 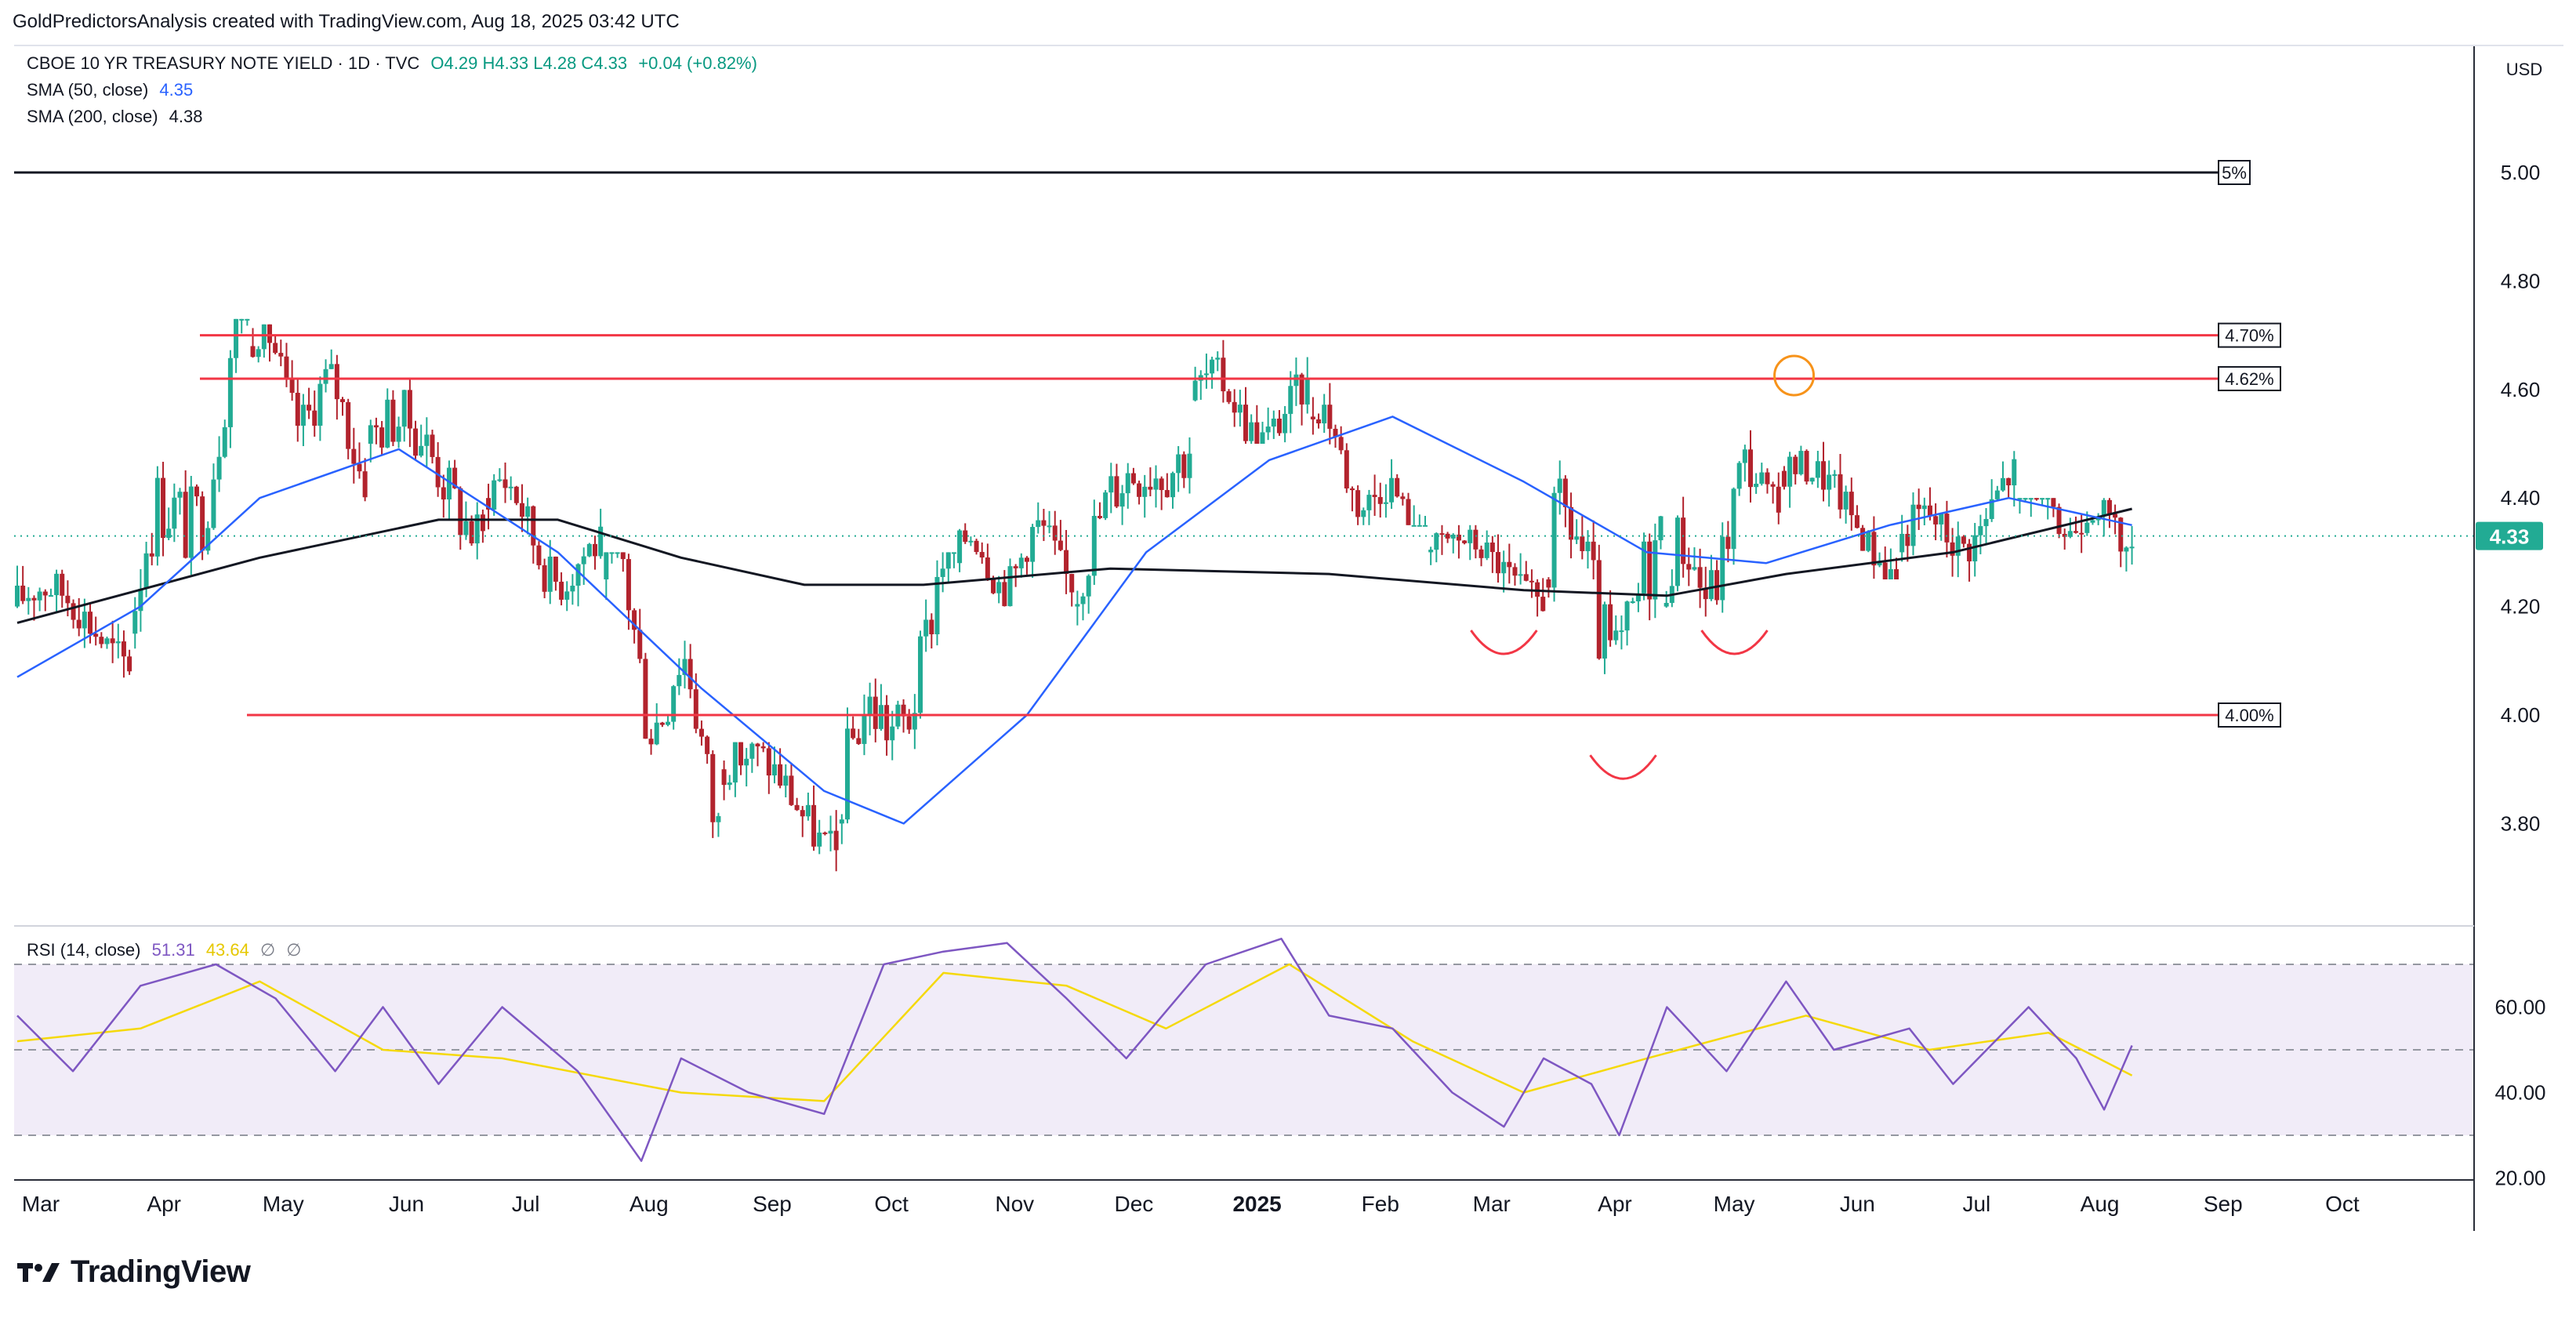 I want to click on x-tick-label: Feb, so click(x=1381, y=1204).